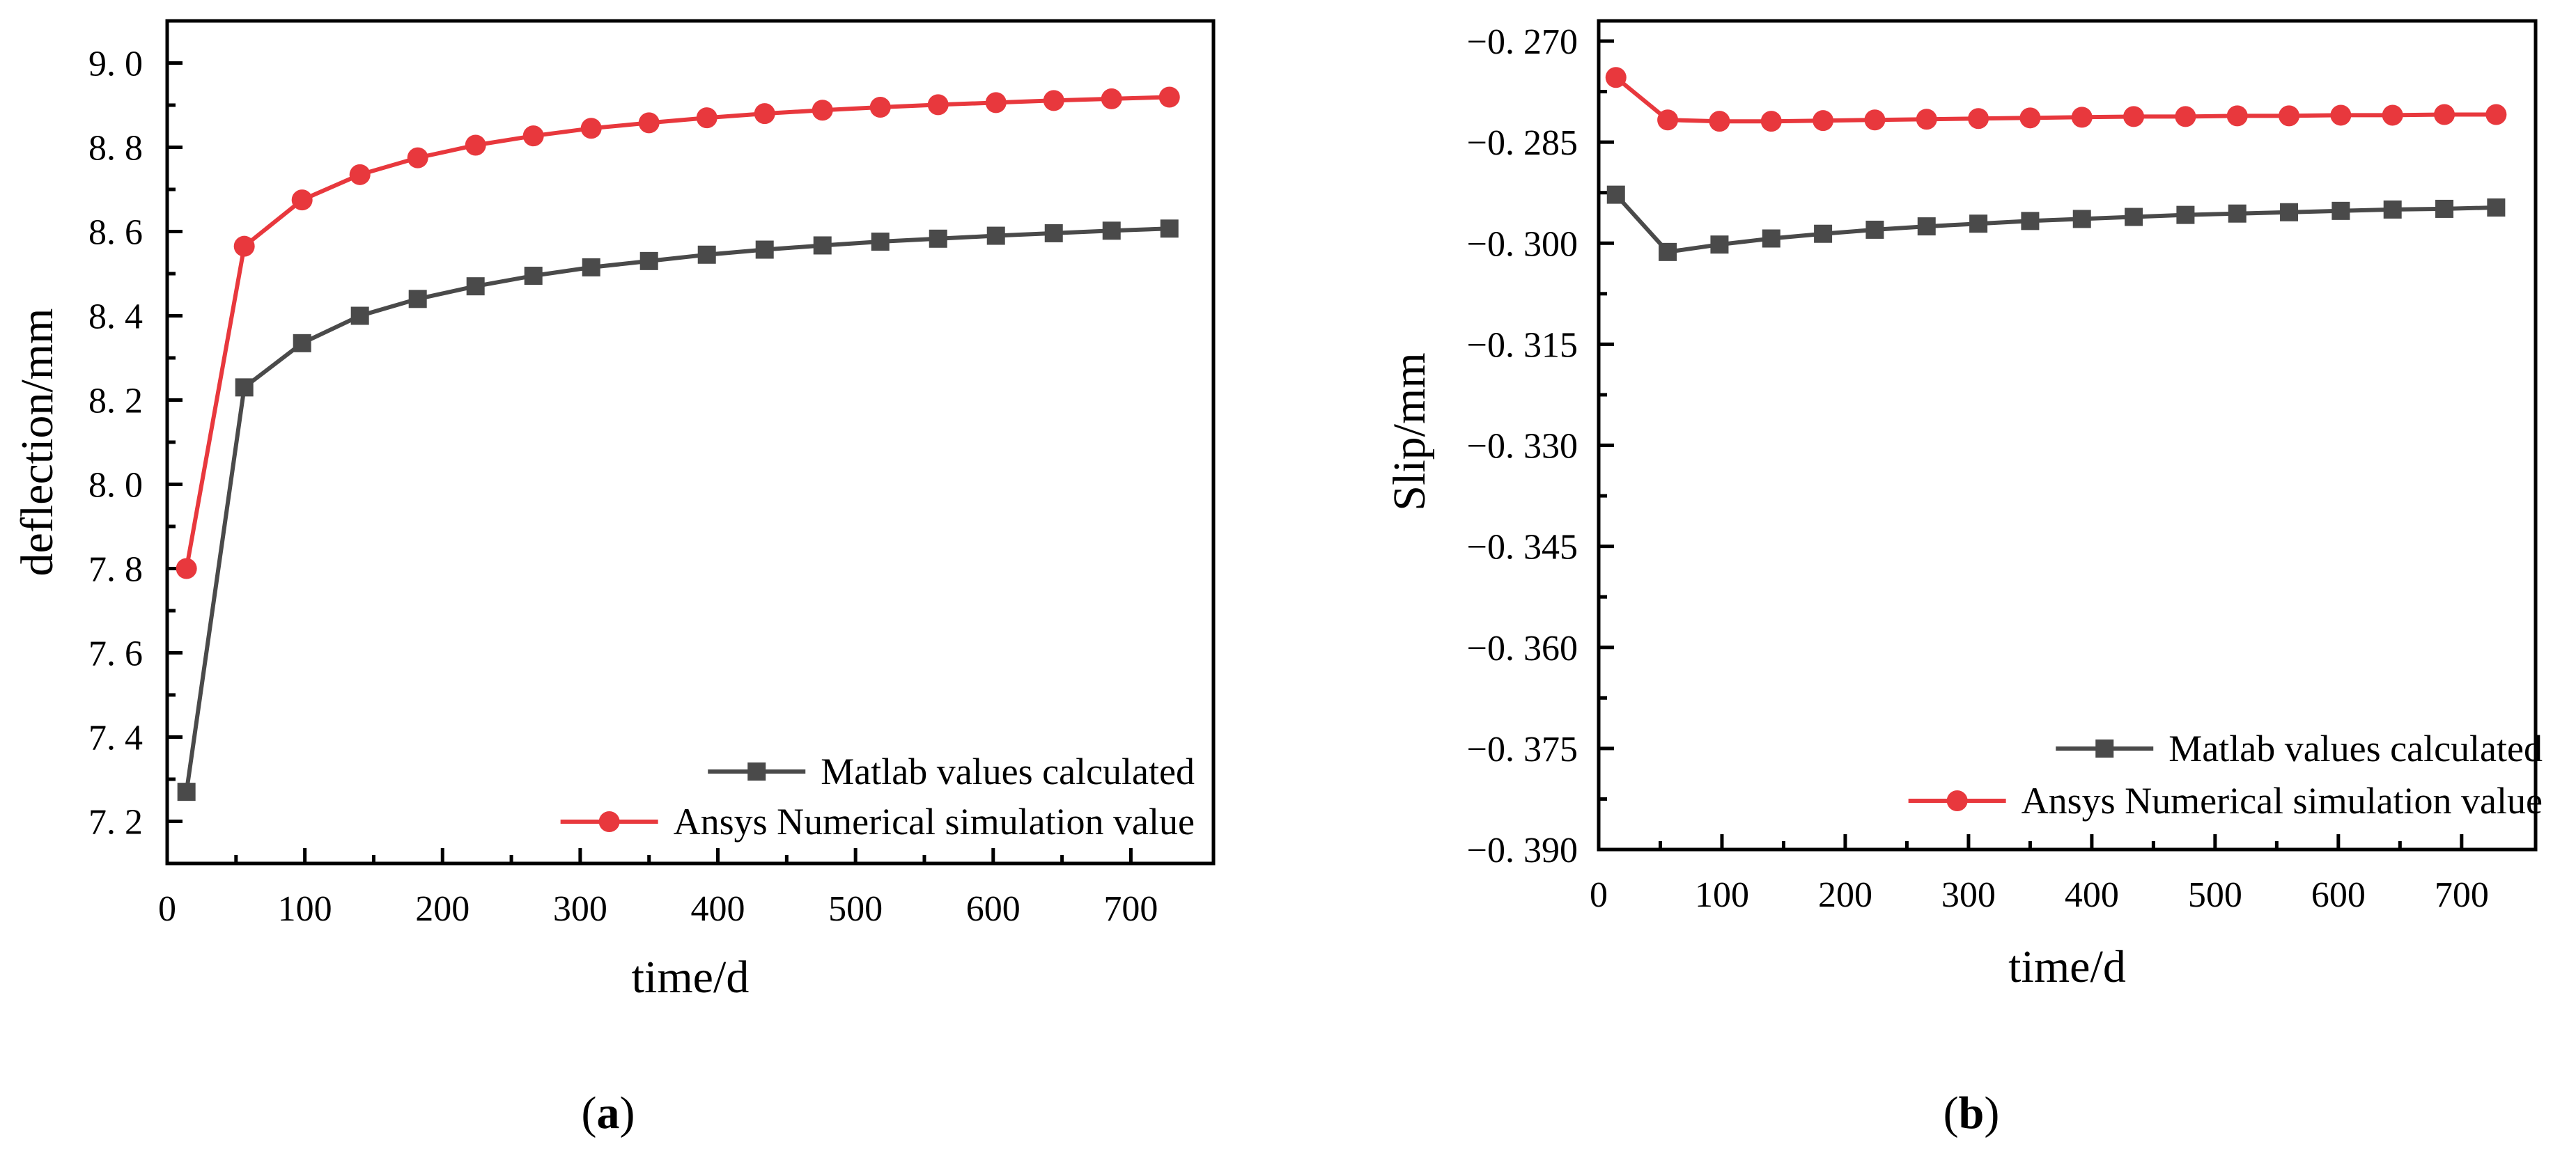 The width and height of the screenshot is (2576, 1158). I want to click on y-tick-label: −0. 285, so click(1522, 143).